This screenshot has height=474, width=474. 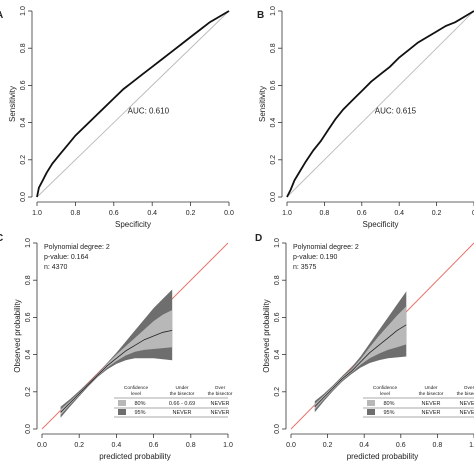 What do you see at coordinates (55, 267) in the screenshot?
I see `info-line: n: 4370` at bounding box center [55, 267].